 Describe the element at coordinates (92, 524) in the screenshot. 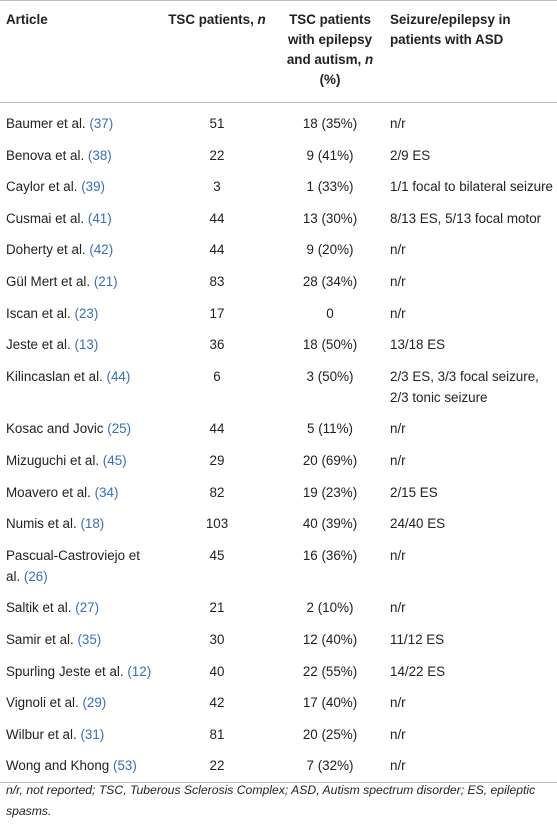

I see `reference-link: (18)` at that location.